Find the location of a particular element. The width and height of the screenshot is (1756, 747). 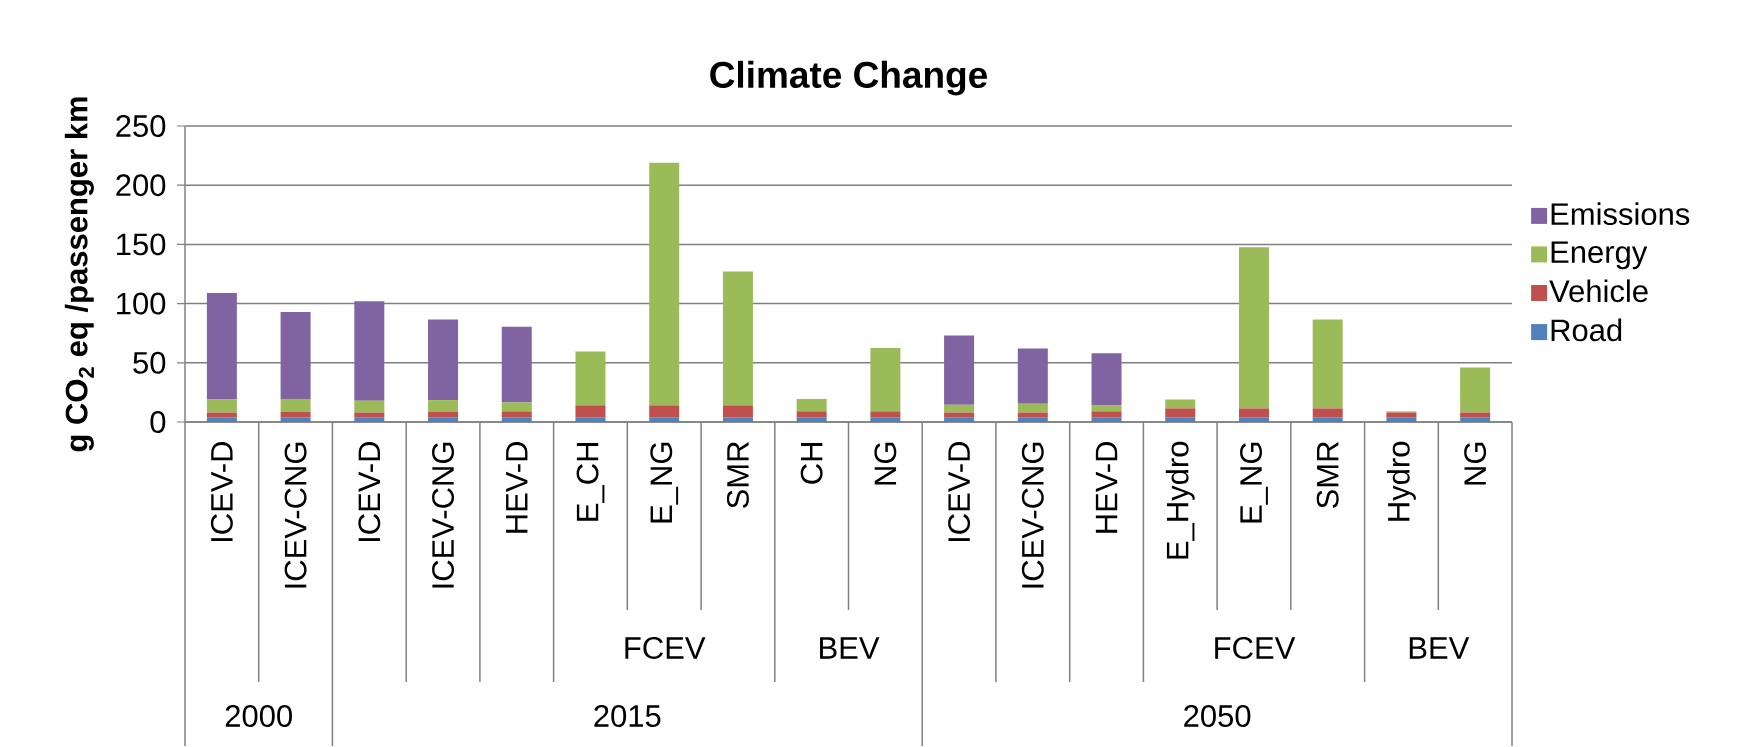

y-tick-label: 50 is located at coordinates (149, 362).